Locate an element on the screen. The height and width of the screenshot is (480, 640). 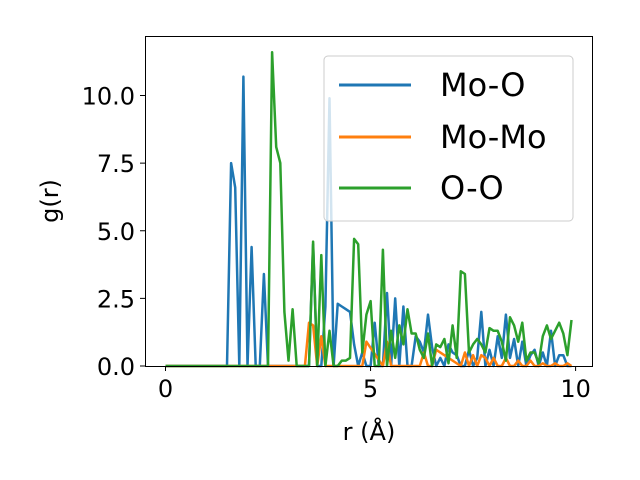
legend-label-mo-o: Mo-O is located at coordinates (482, 85).